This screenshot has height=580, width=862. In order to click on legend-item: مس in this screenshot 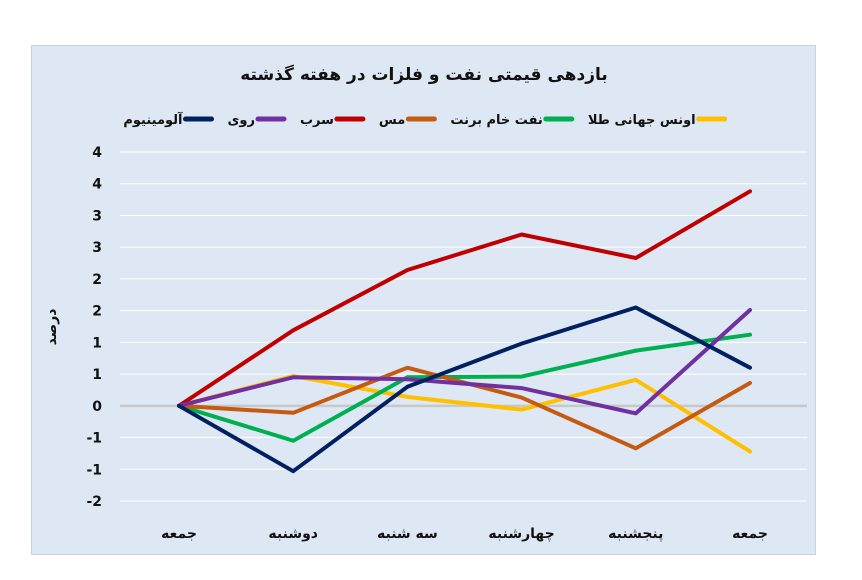, I will do `click(408, 120)`.